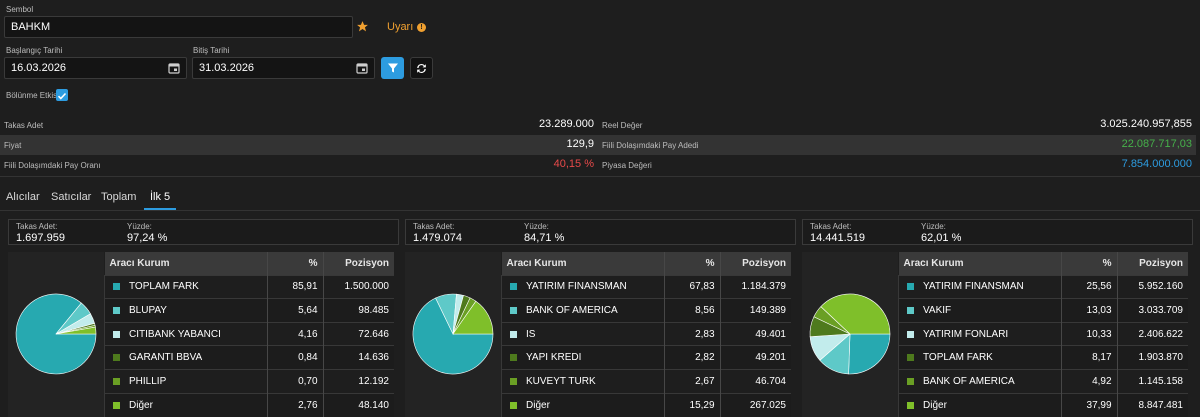  Describe the element at coordinates (897, 165) in the screenshot. I see `stat-row-piyasa: Piyasa Değeri 7.854.000.000` at that location.